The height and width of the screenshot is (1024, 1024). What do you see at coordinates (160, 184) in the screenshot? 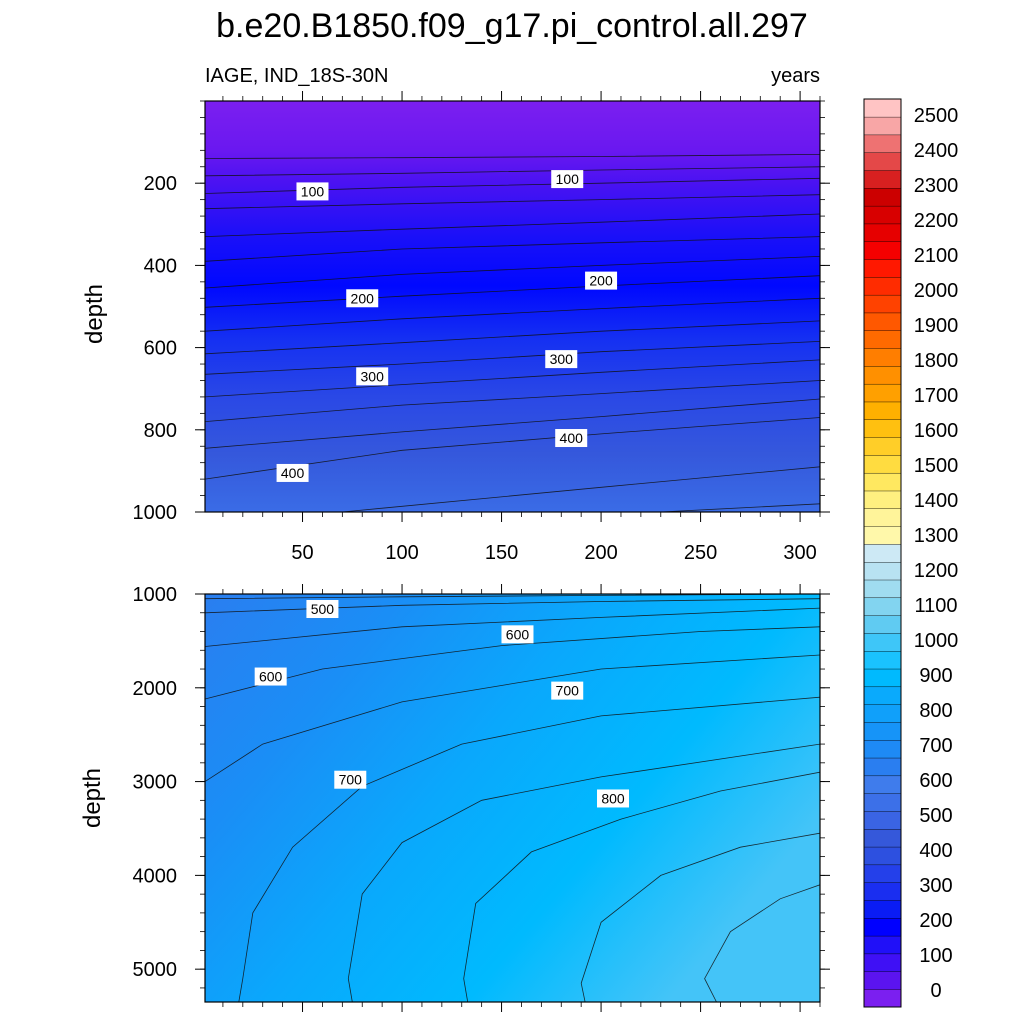
I see `y-tick-label: 200` at bounding box center [160, 184].